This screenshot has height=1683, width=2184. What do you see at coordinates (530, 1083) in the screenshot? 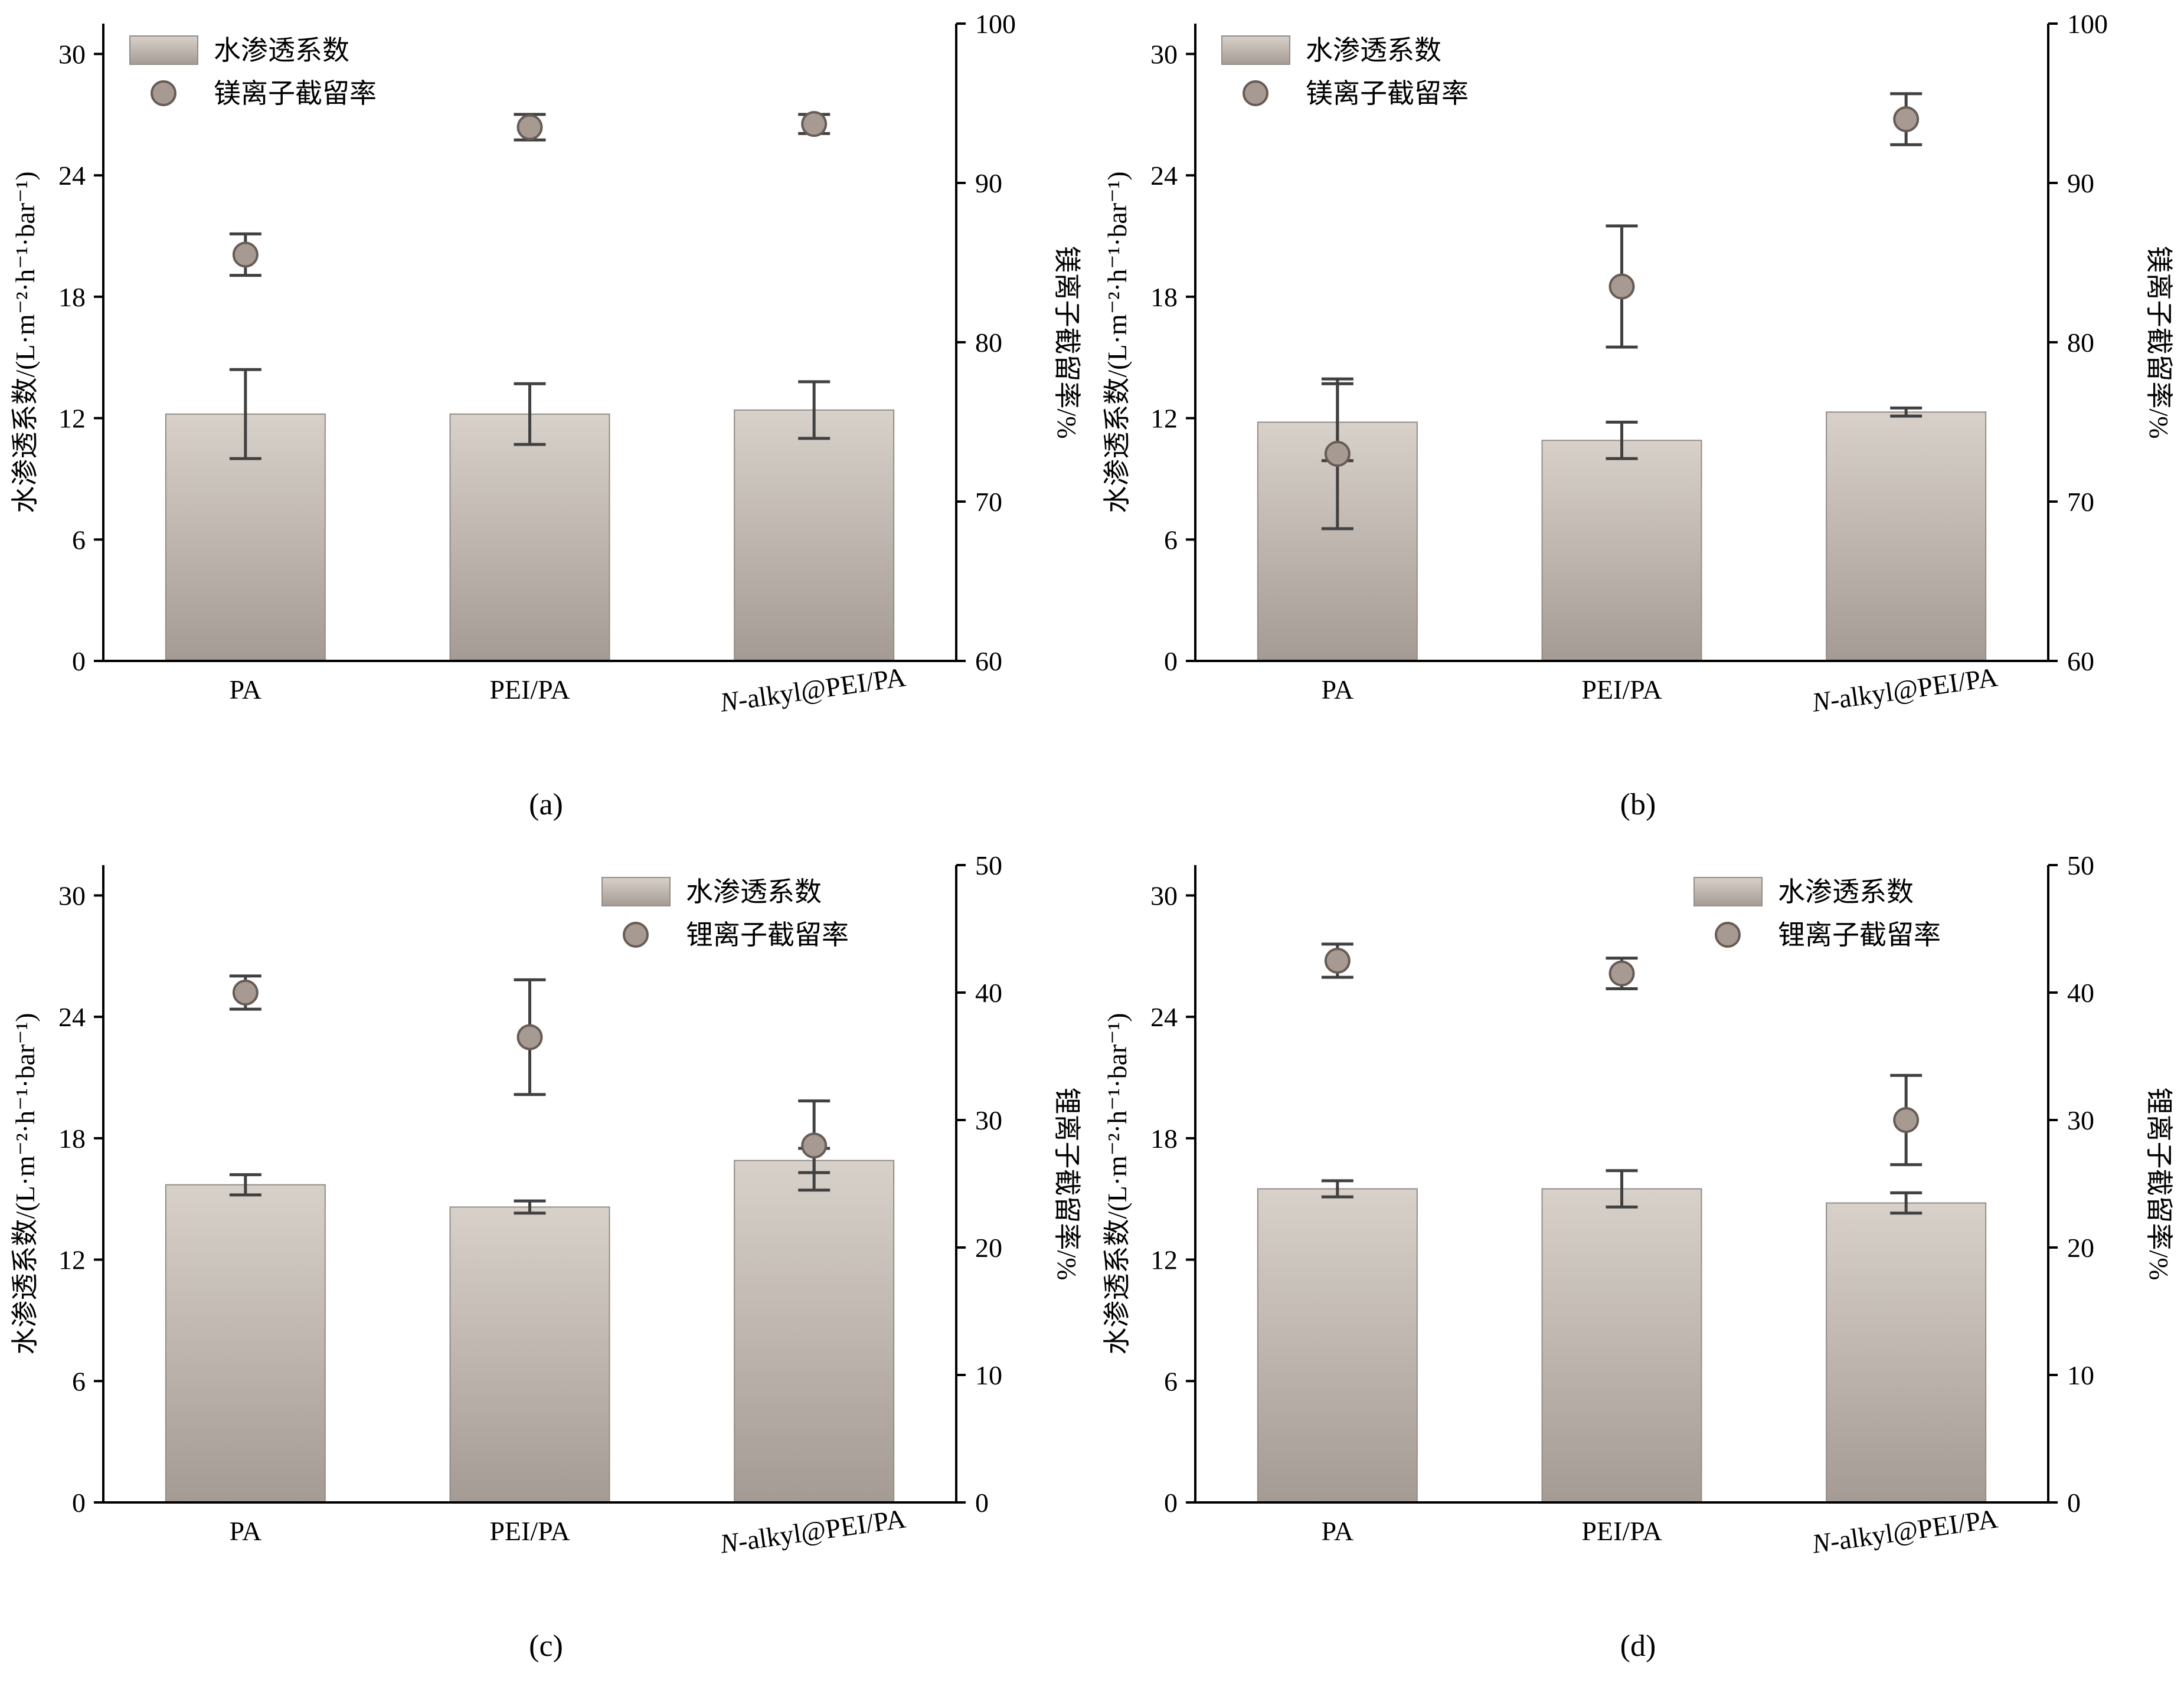
I see `dot-error-bars` at bounding box center [530, 1083].